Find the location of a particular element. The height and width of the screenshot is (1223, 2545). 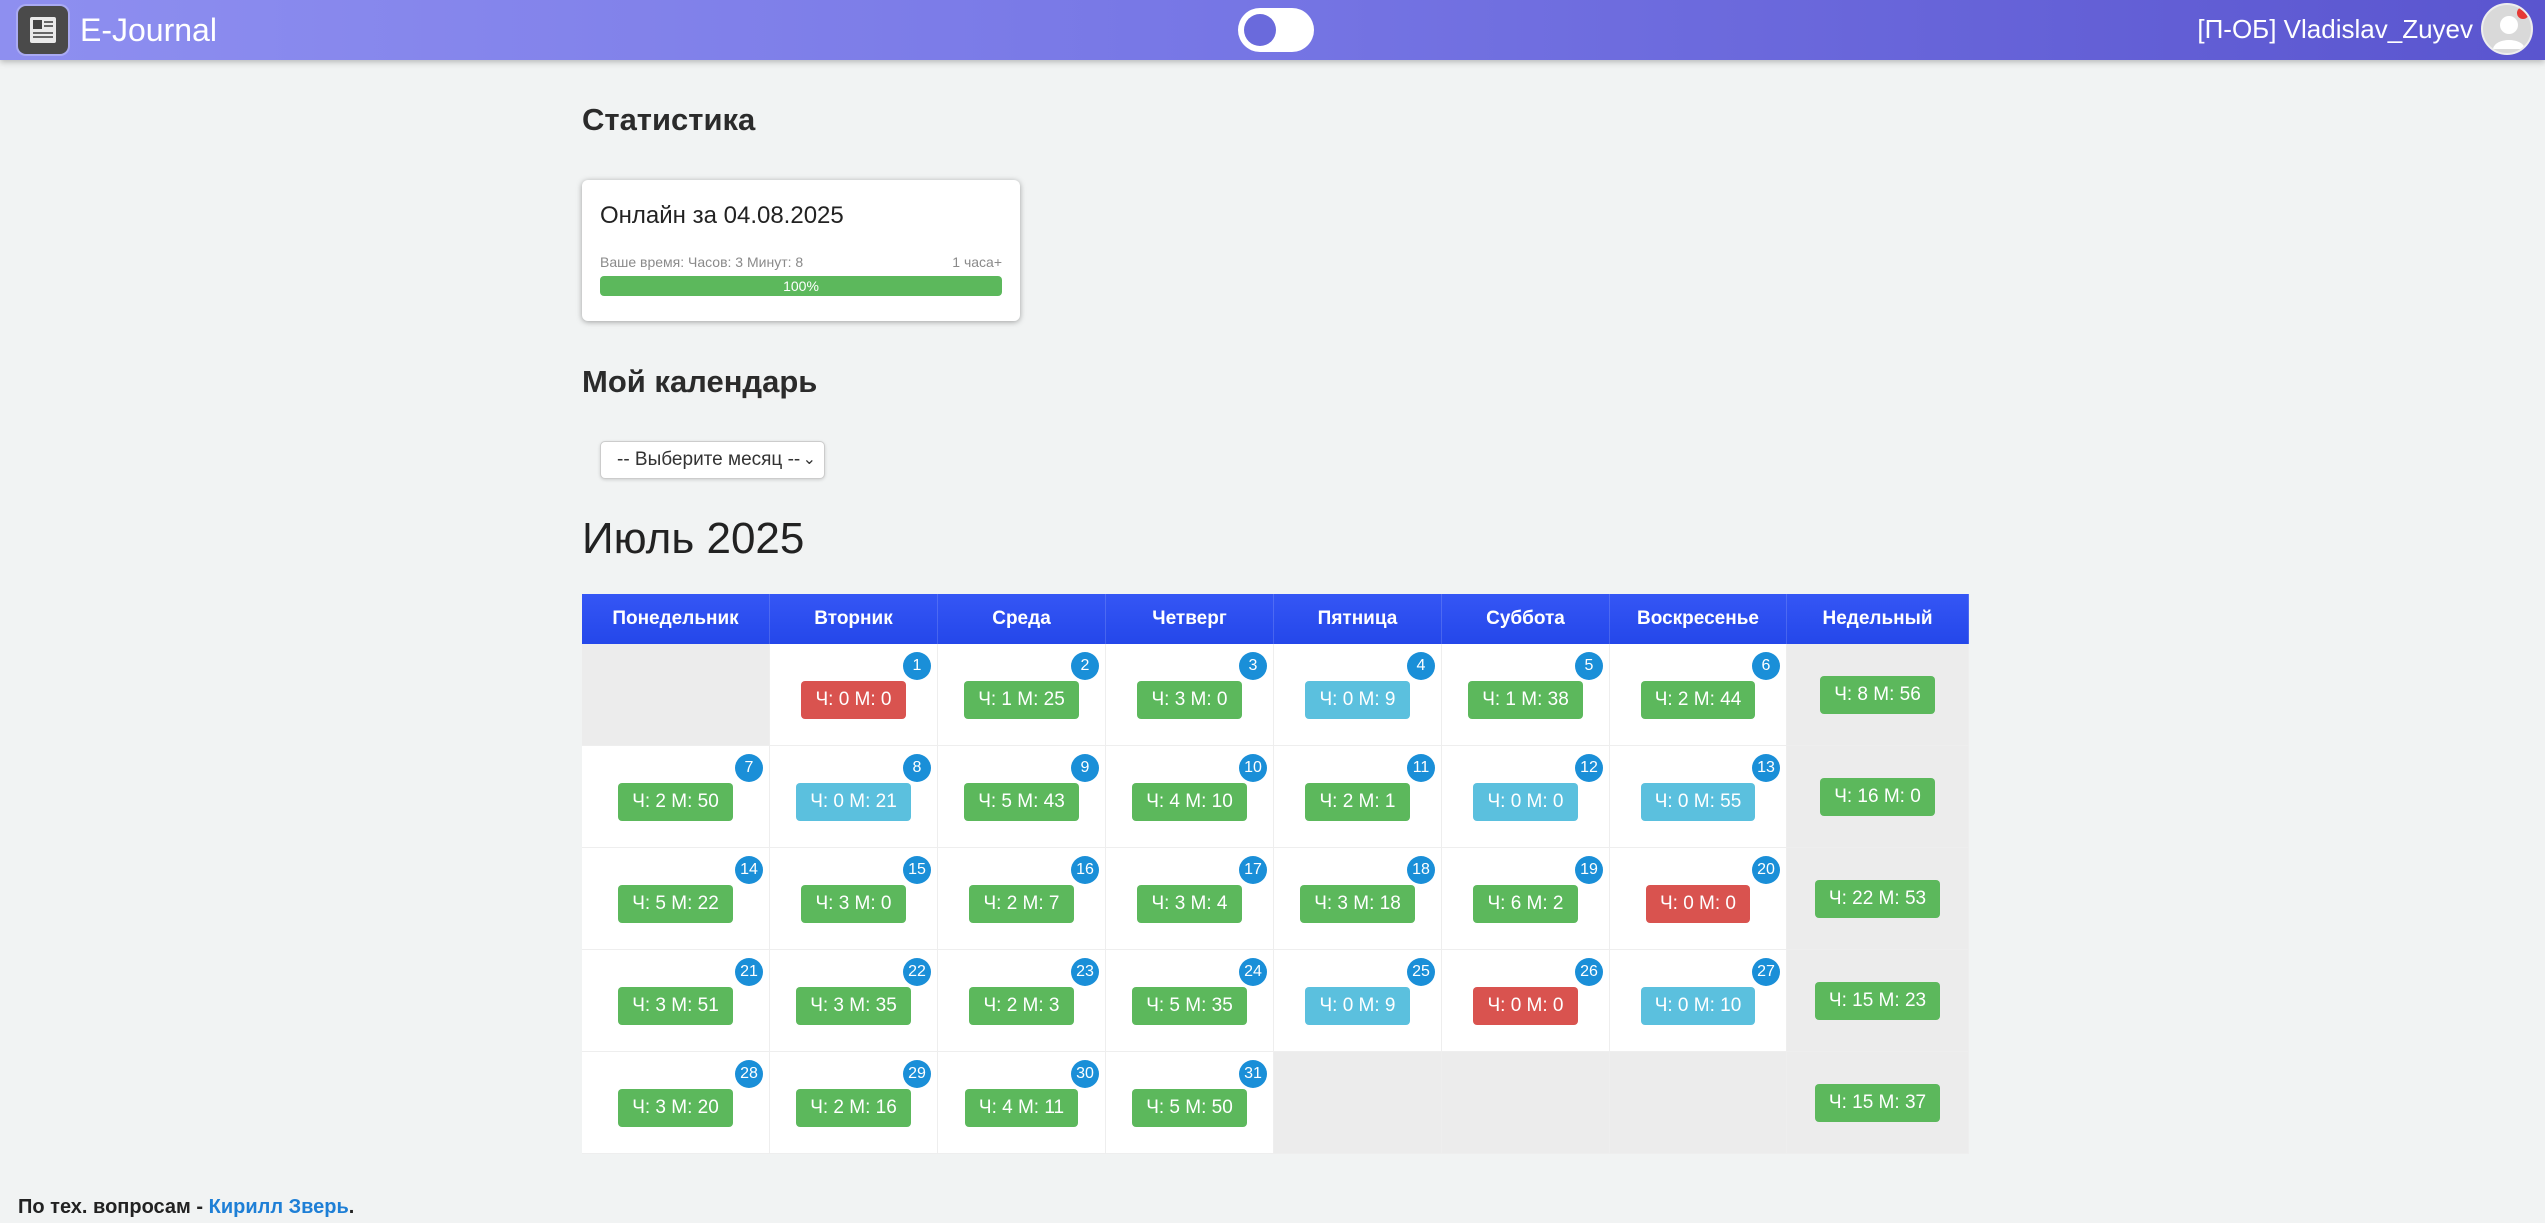

calendar-day-cell: 27 Ч: 0 М: 10 is located at coordinates (1698, 1001).